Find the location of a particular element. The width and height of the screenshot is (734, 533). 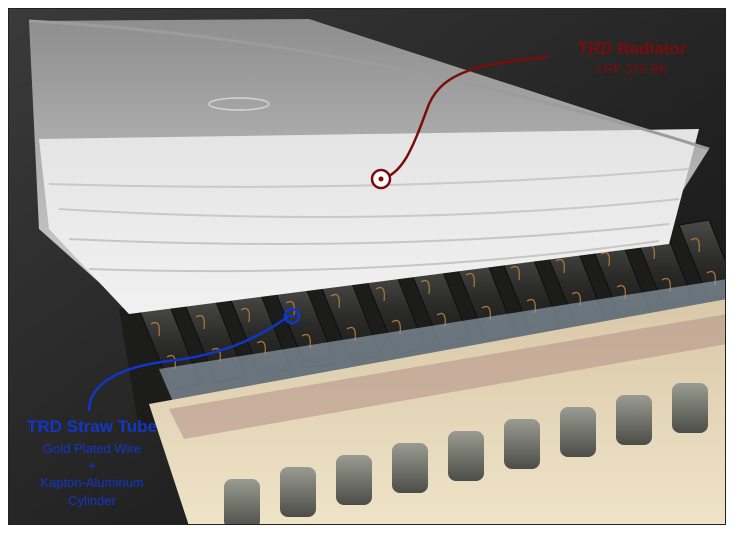

radiator-label-subtitle: LRP 375 BK is located at coordinates (632, 68).